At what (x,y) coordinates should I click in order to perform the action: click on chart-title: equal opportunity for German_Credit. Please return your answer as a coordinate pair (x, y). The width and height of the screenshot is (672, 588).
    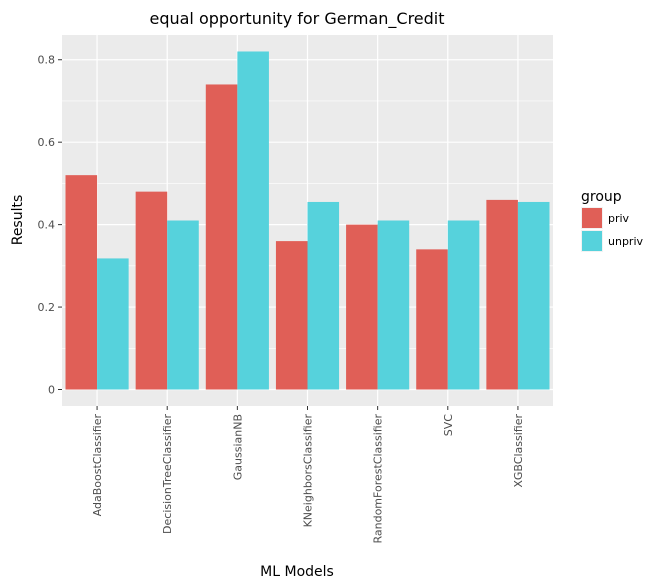
    Looking at the image, I should click on (296, 19).